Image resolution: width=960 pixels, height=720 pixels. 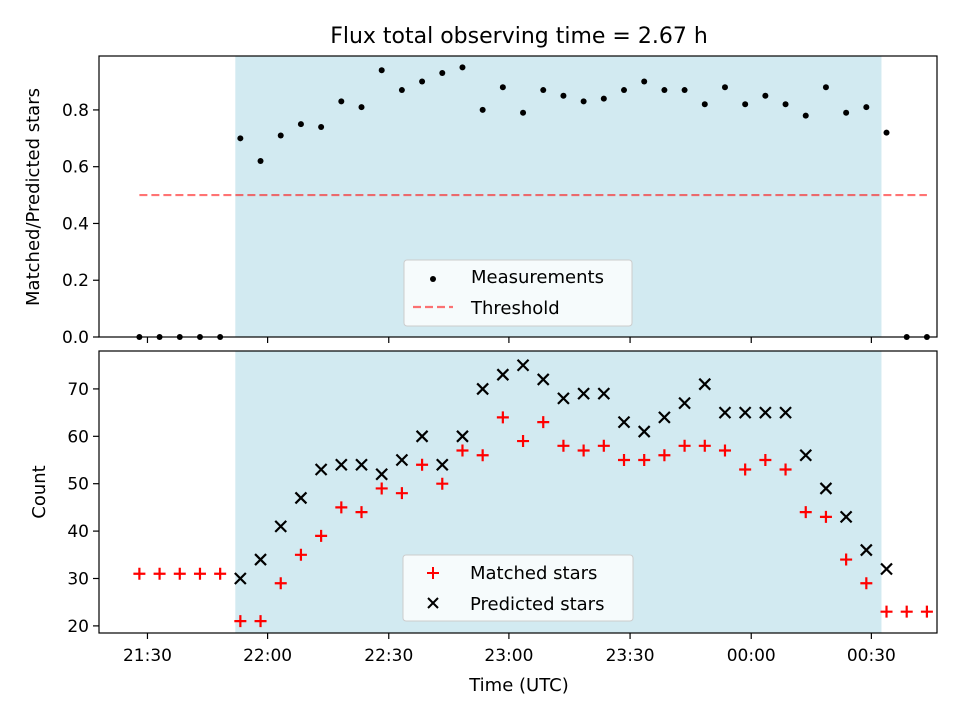 What do you see at coordinates (75, 281) in the screenshot?
I see `ratio-y-tick-label: 0.2` at bounding box center [75, 281].